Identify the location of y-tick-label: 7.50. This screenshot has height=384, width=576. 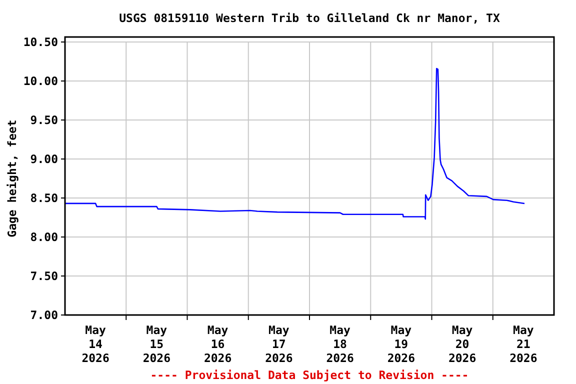
(44, 276).